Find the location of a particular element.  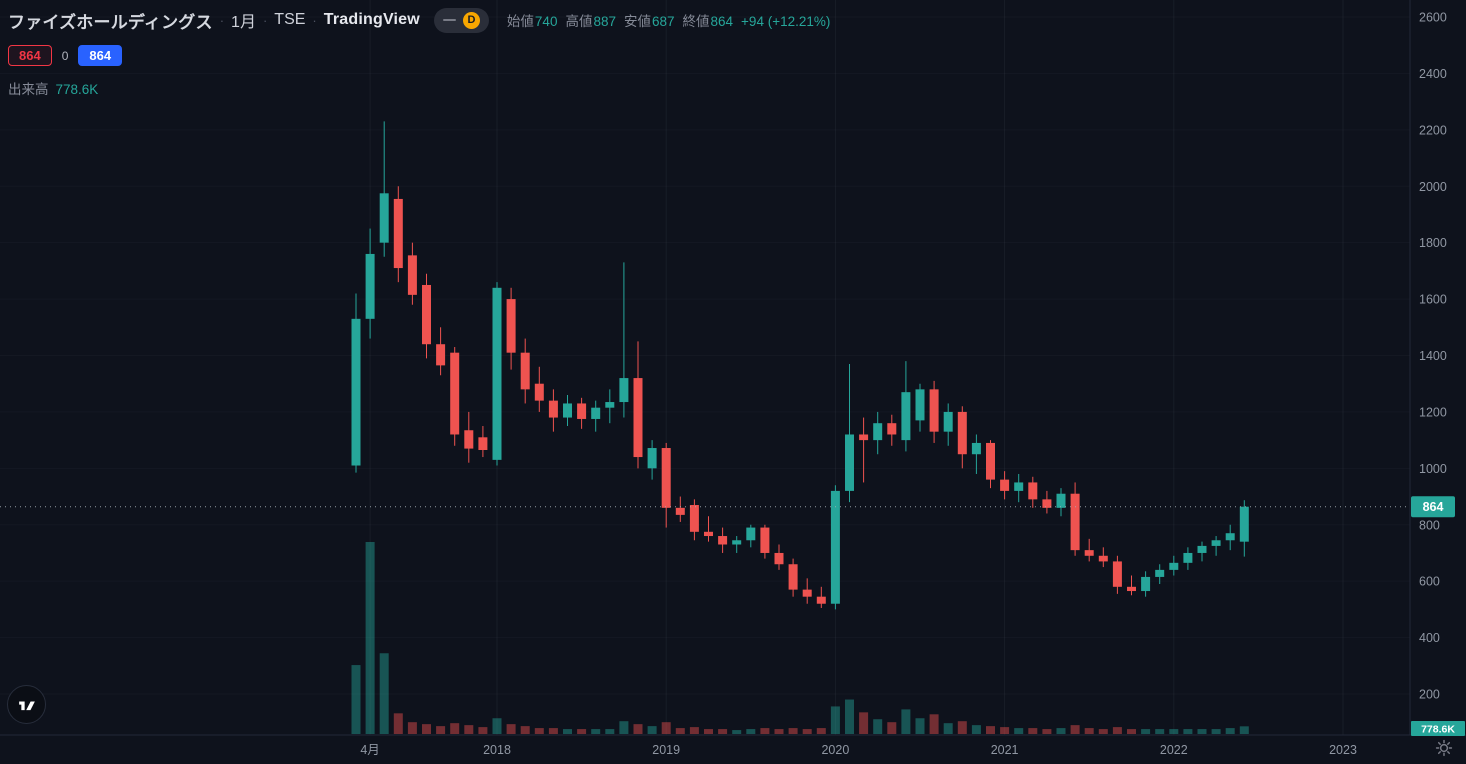

interval-badge-pill: D is located at coordinates (461, 20).